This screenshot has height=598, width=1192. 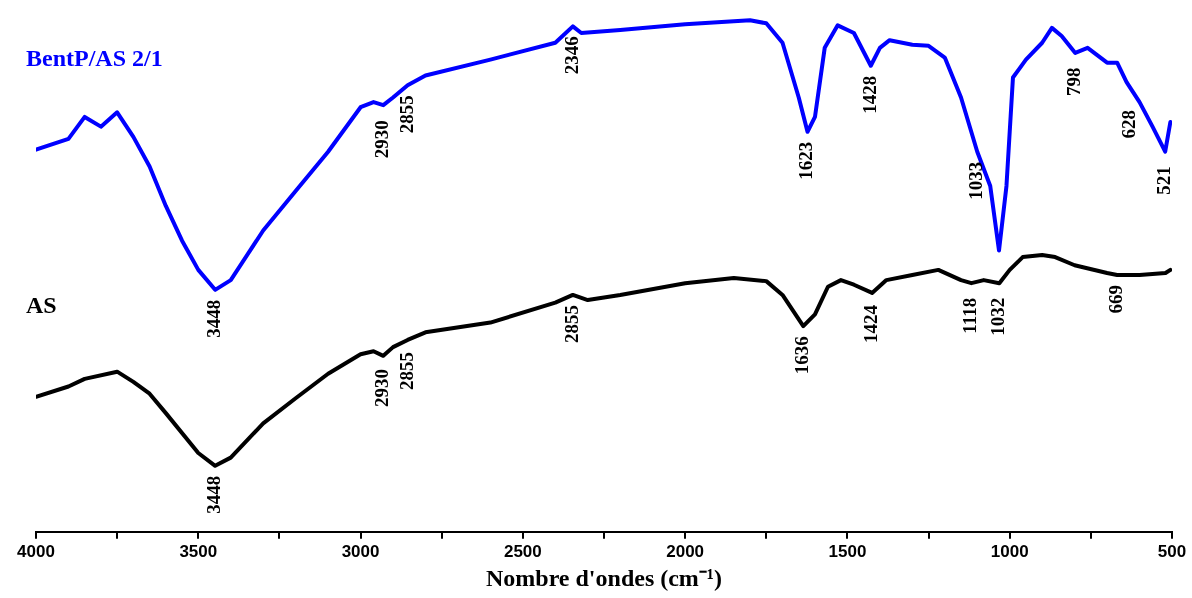 What do you see at coordinates (1172, 551) in the screenshot?
I see `x-tick-label: 500` at bounding box center [1172, 551].